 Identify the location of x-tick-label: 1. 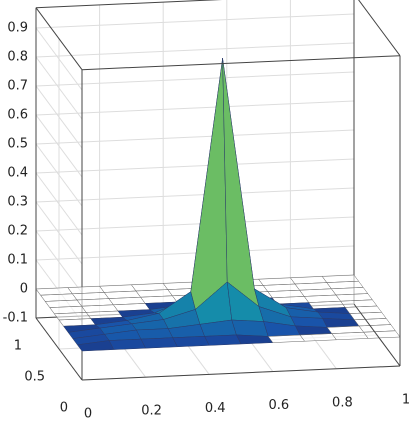
(406, 400).